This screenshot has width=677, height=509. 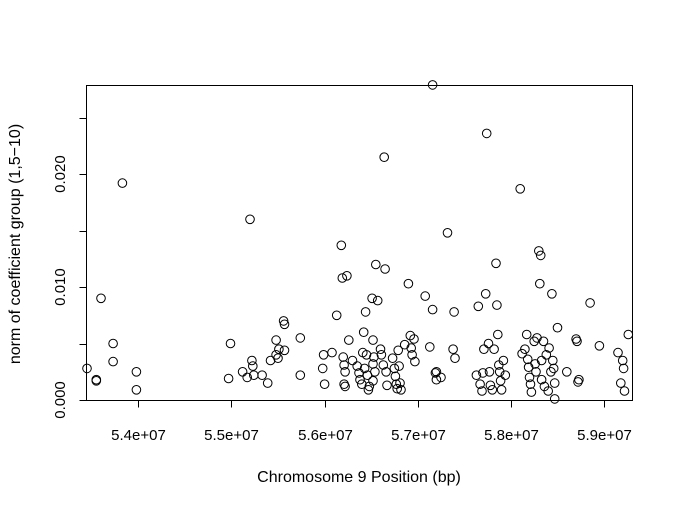 What do you see at coordinates (418, 435) in the screenshot?
I see `x-tick-label: 5.7e+07` at bounding box center [418, 435].